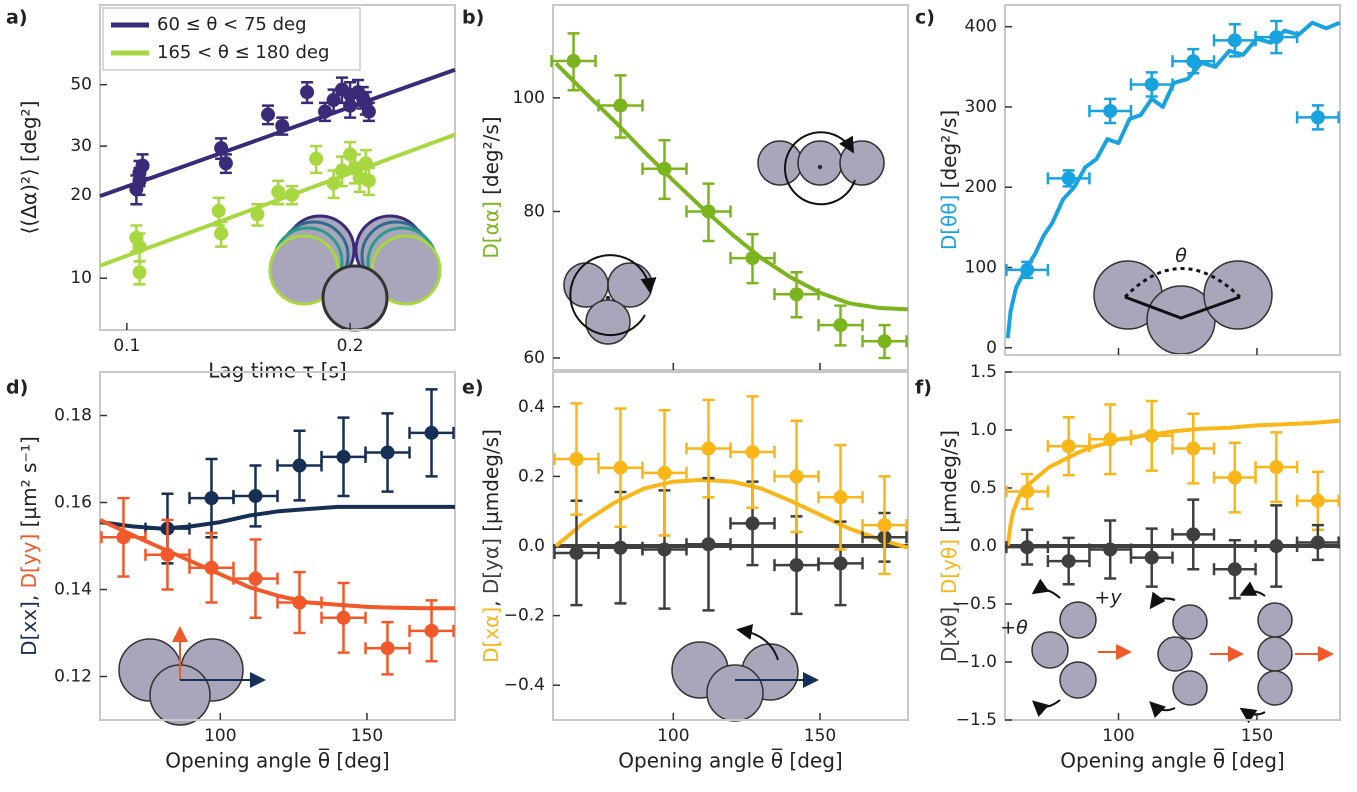  What do you see at coordinates (192, 676) in the screenshot?
I see `inset-d` at bounding box center [192, 676].